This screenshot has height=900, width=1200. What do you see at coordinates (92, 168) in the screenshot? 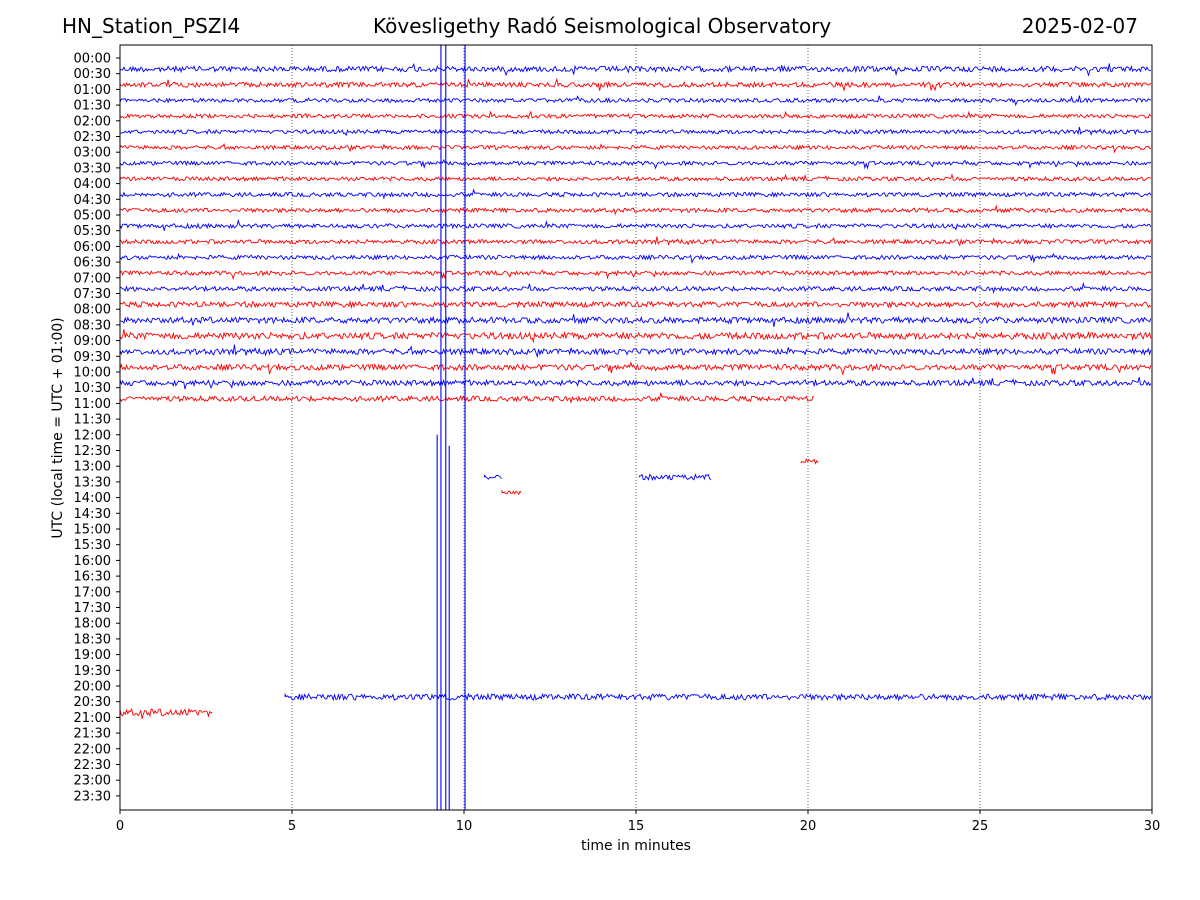
I see `y-tick-label: 03:30` at bounding box center [92, 168].